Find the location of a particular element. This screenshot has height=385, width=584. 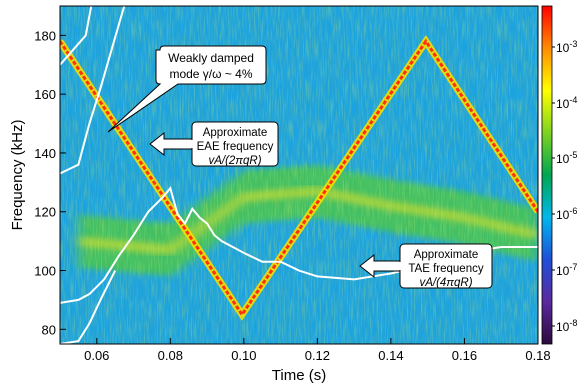

annotation-weakly-damped: Weakly damped mode γ/ω ~ 4% is located at coordinates (187, 89).